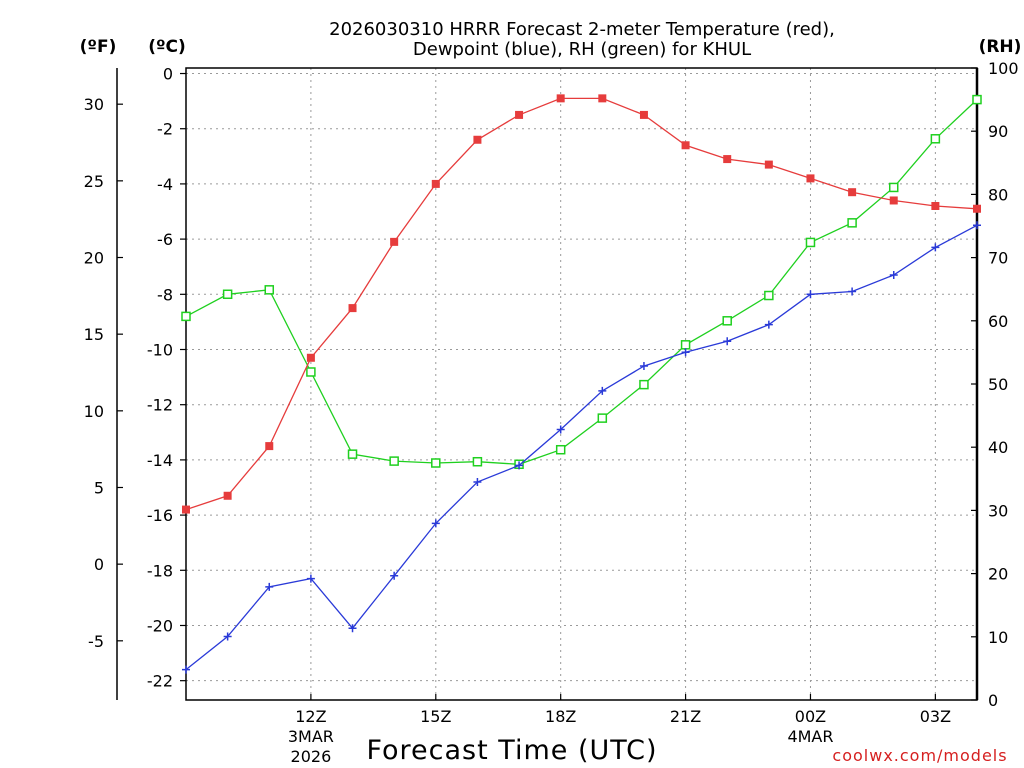  What do you see at coordinates (96, 641) in the screenshot?
I see `fahrenheit-tick-label: -5` at bounding box center [96, 641].